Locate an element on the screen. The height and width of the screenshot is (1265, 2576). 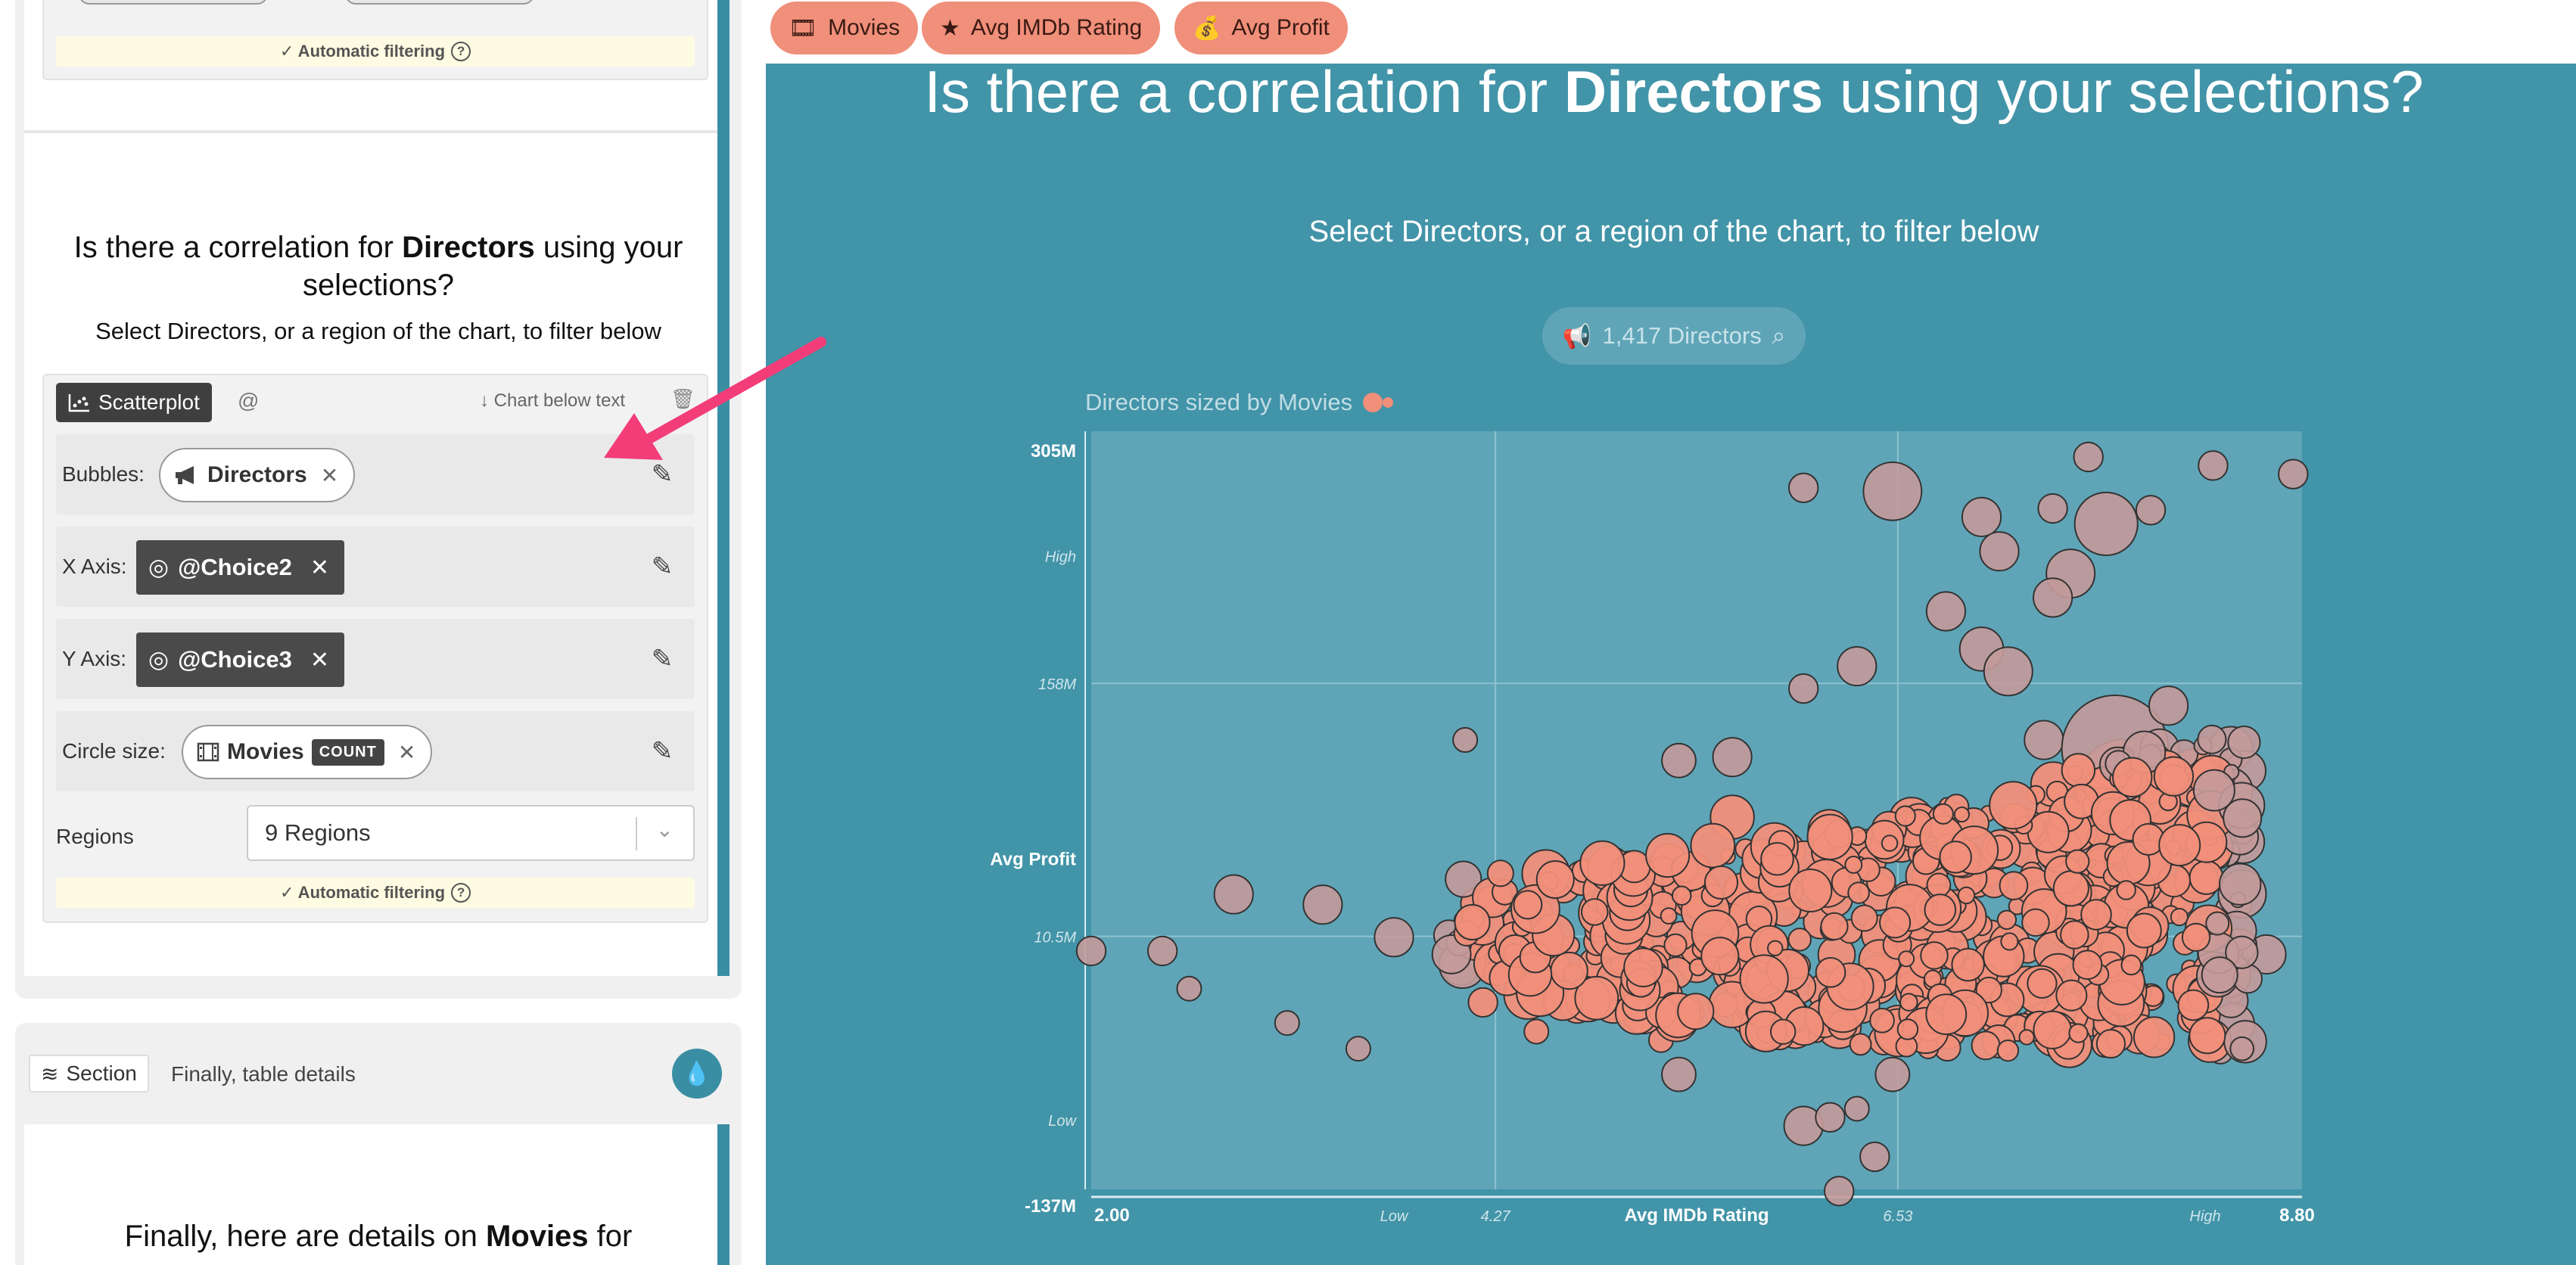
auto-filter-bottom: ✓ Automatic filtering ? is located at coordinates (375, 893).